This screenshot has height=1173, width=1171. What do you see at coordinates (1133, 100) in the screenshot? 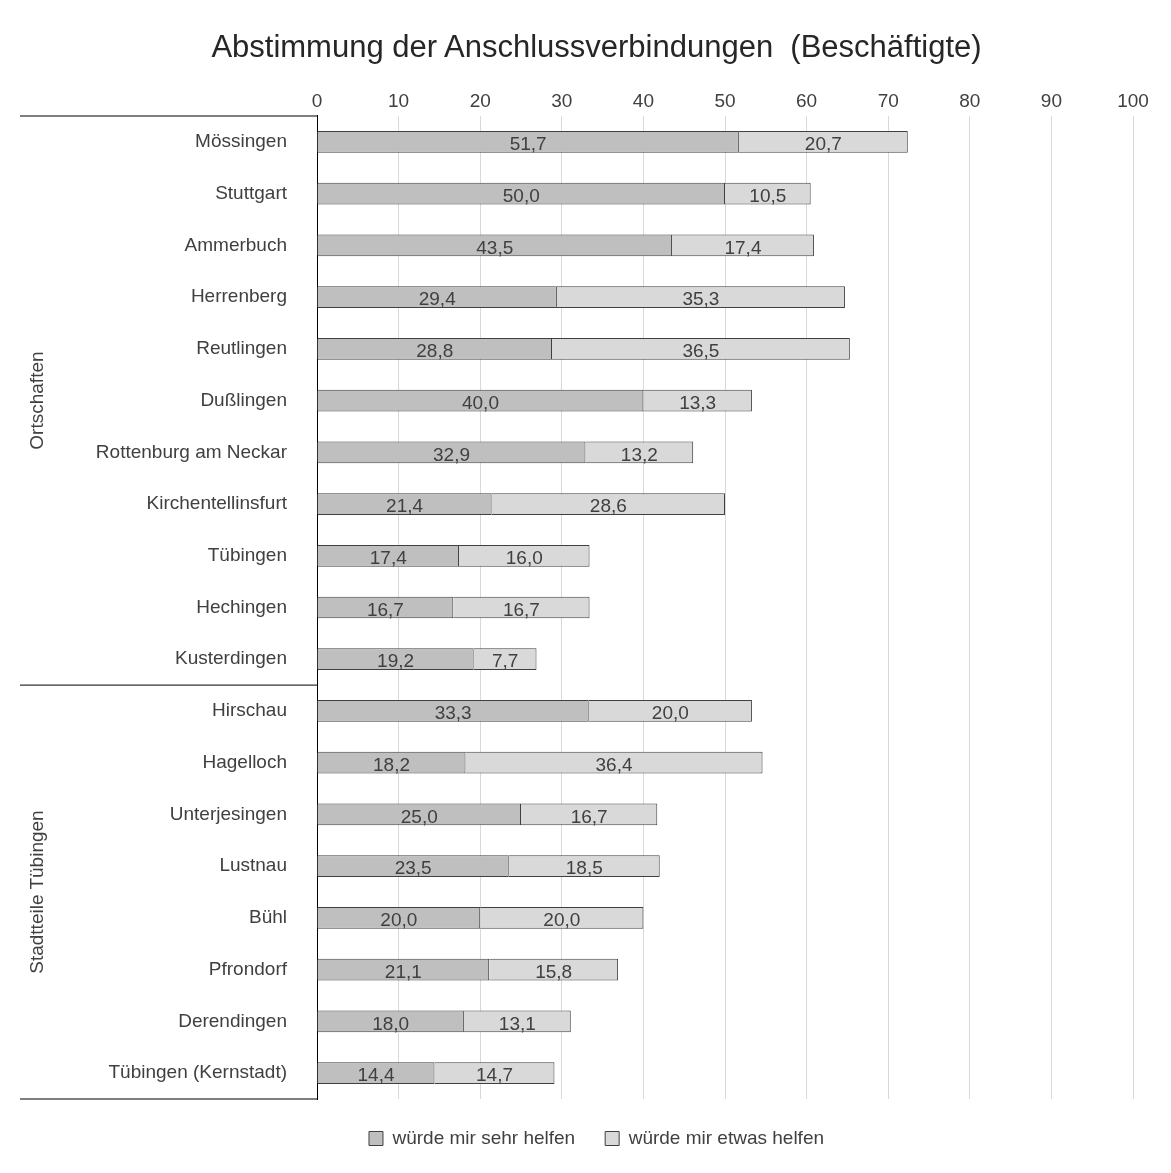
I see `x-tick-label: 100` at bounding box center [1133, 100].